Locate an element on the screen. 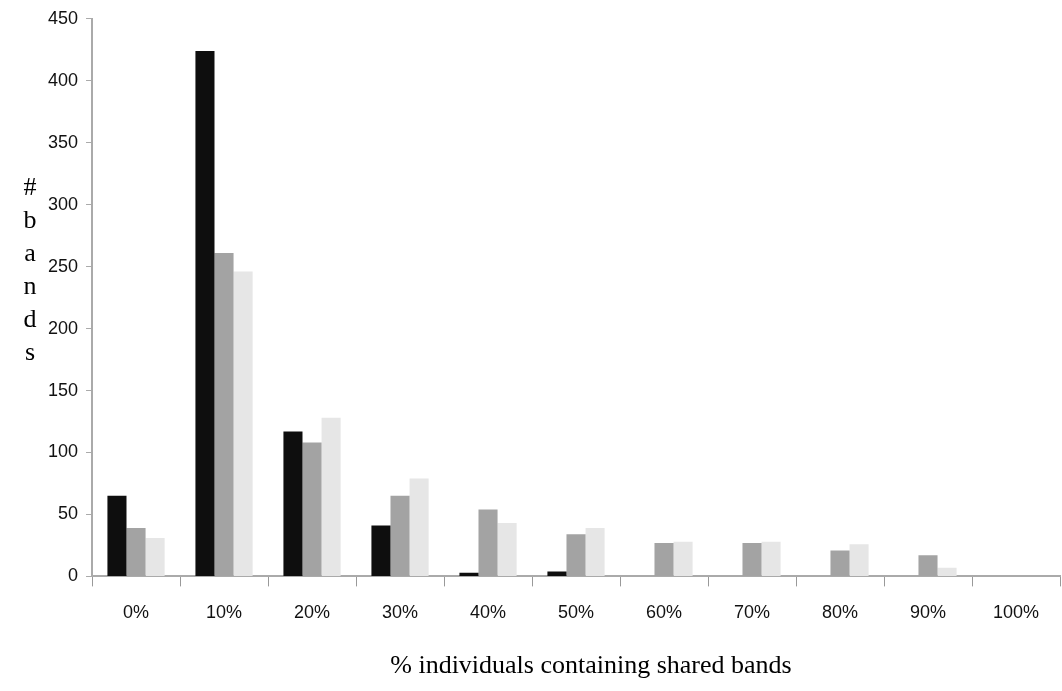 Image resolution: width=1062 pixels, height=691 pixels. y-tick-label: 50 is located at coordinates (68, 513).